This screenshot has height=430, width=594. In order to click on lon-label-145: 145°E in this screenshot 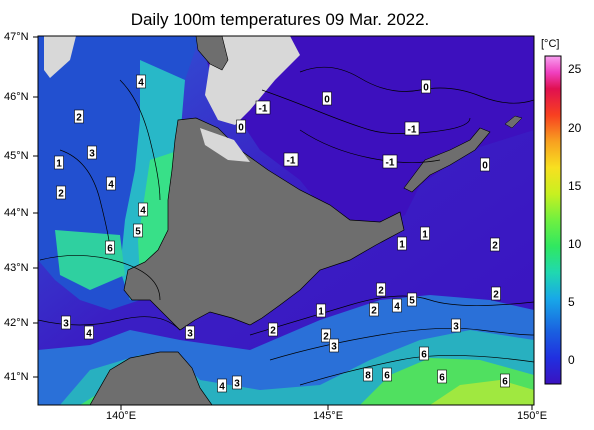, I will do `click(328, 416)`.